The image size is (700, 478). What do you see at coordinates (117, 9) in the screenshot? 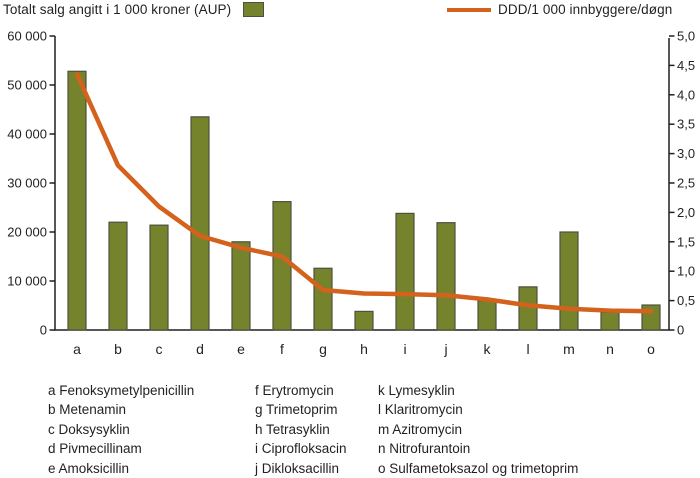
I see `bar-legend-label: Totalt salg angitt i 1 000 kroner (AUP)` at bounding box center [117, 9].